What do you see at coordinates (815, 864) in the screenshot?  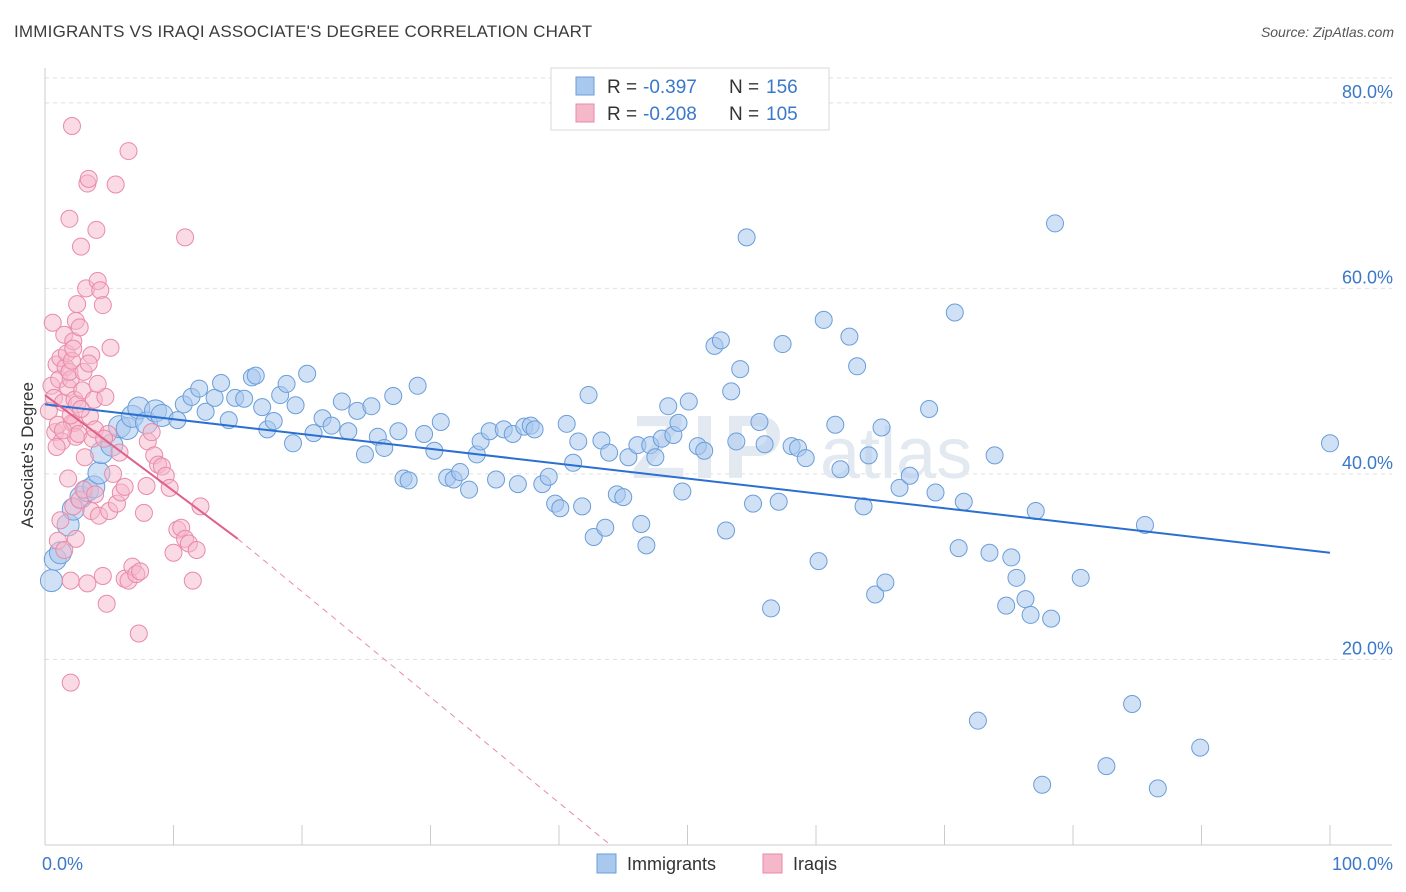 I see `bottom-legend-iraqis: Iraqis` at bounding box center [815, 864].